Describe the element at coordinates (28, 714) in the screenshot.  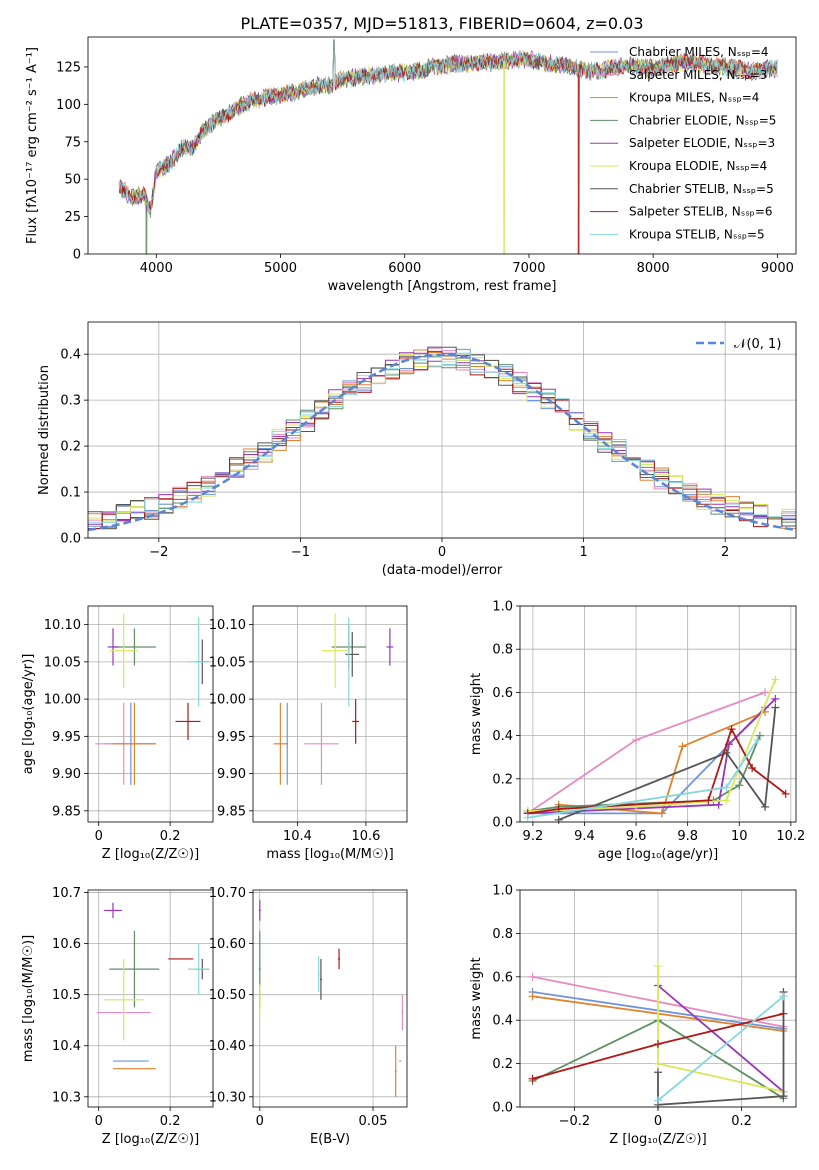
I see `y-axis-label: age [log₁₀(age/yr)]` at that location.